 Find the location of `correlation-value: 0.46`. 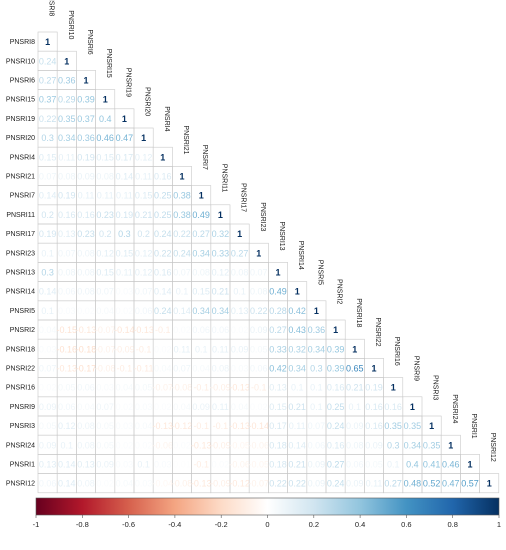

correlation-value: 0.46 is located at coordinates (105, 138).